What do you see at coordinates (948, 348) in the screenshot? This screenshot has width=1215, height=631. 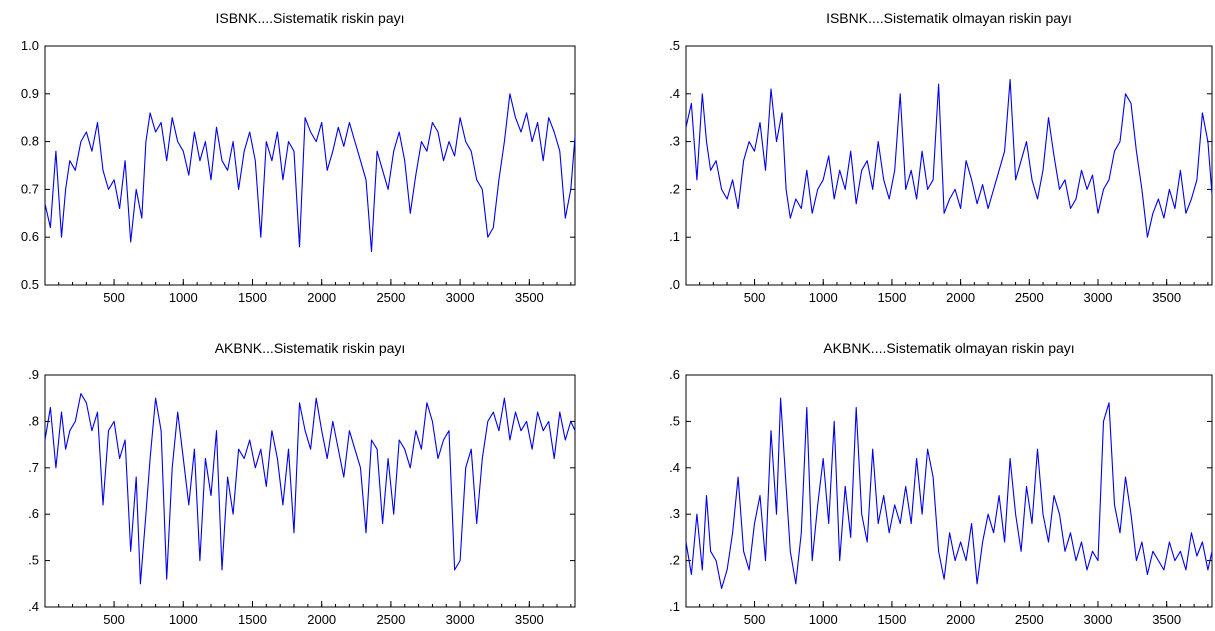 I see `chart-title: AKBNK....Sistematik olmayan riskin payı` at bounding box center [948, 348].